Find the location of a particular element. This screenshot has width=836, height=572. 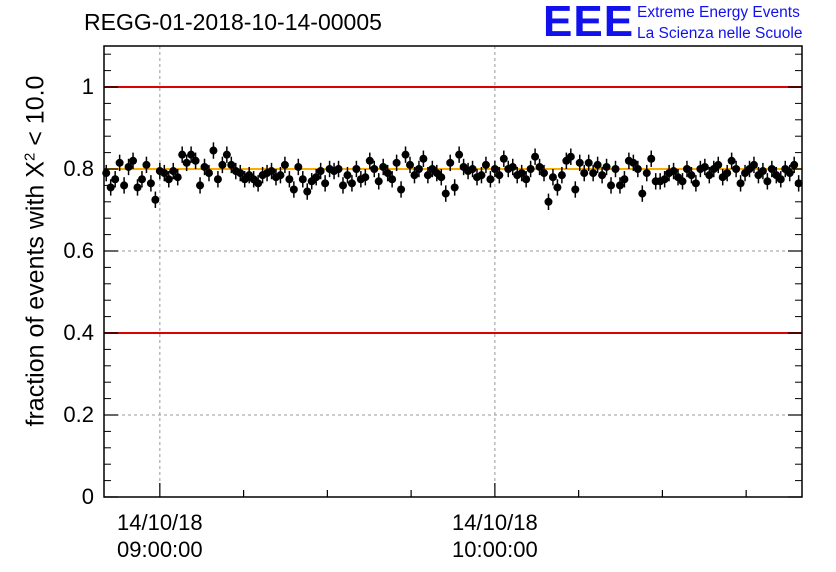

x-tick-date: 14/10/18 is located at coordinates (160, 522).